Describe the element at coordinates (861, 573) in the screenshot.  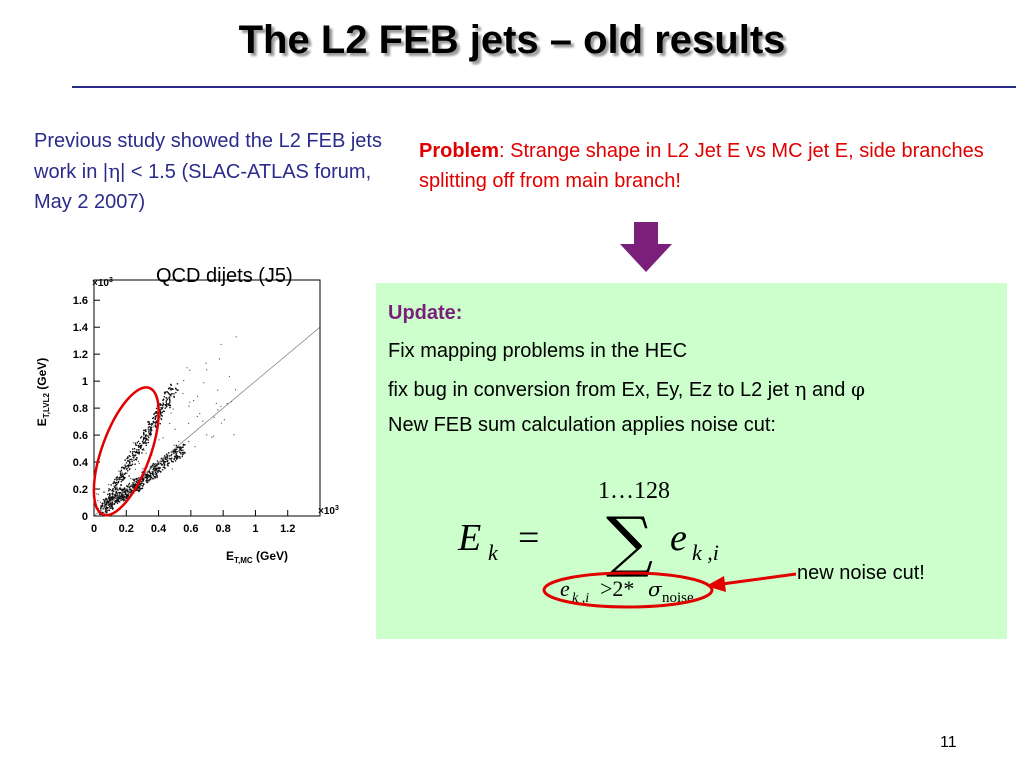
I see `noise-cut-label: new noise cut!` at that location.